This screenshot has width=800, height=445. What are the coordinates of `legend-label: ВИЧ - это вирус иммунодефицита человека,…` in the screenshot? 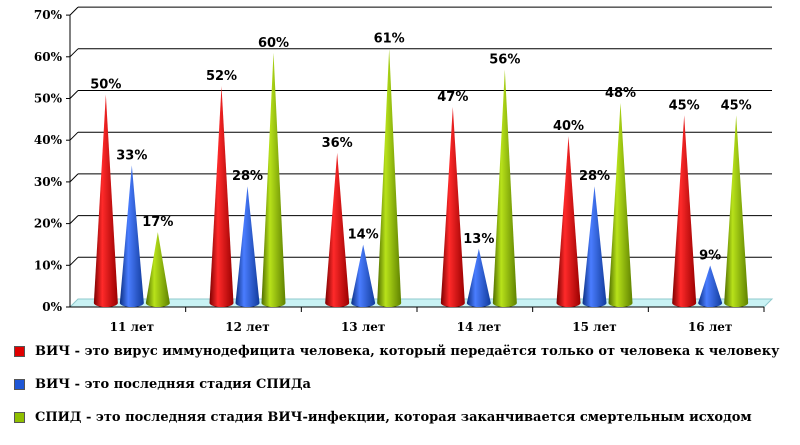 It's located at (407, 351).